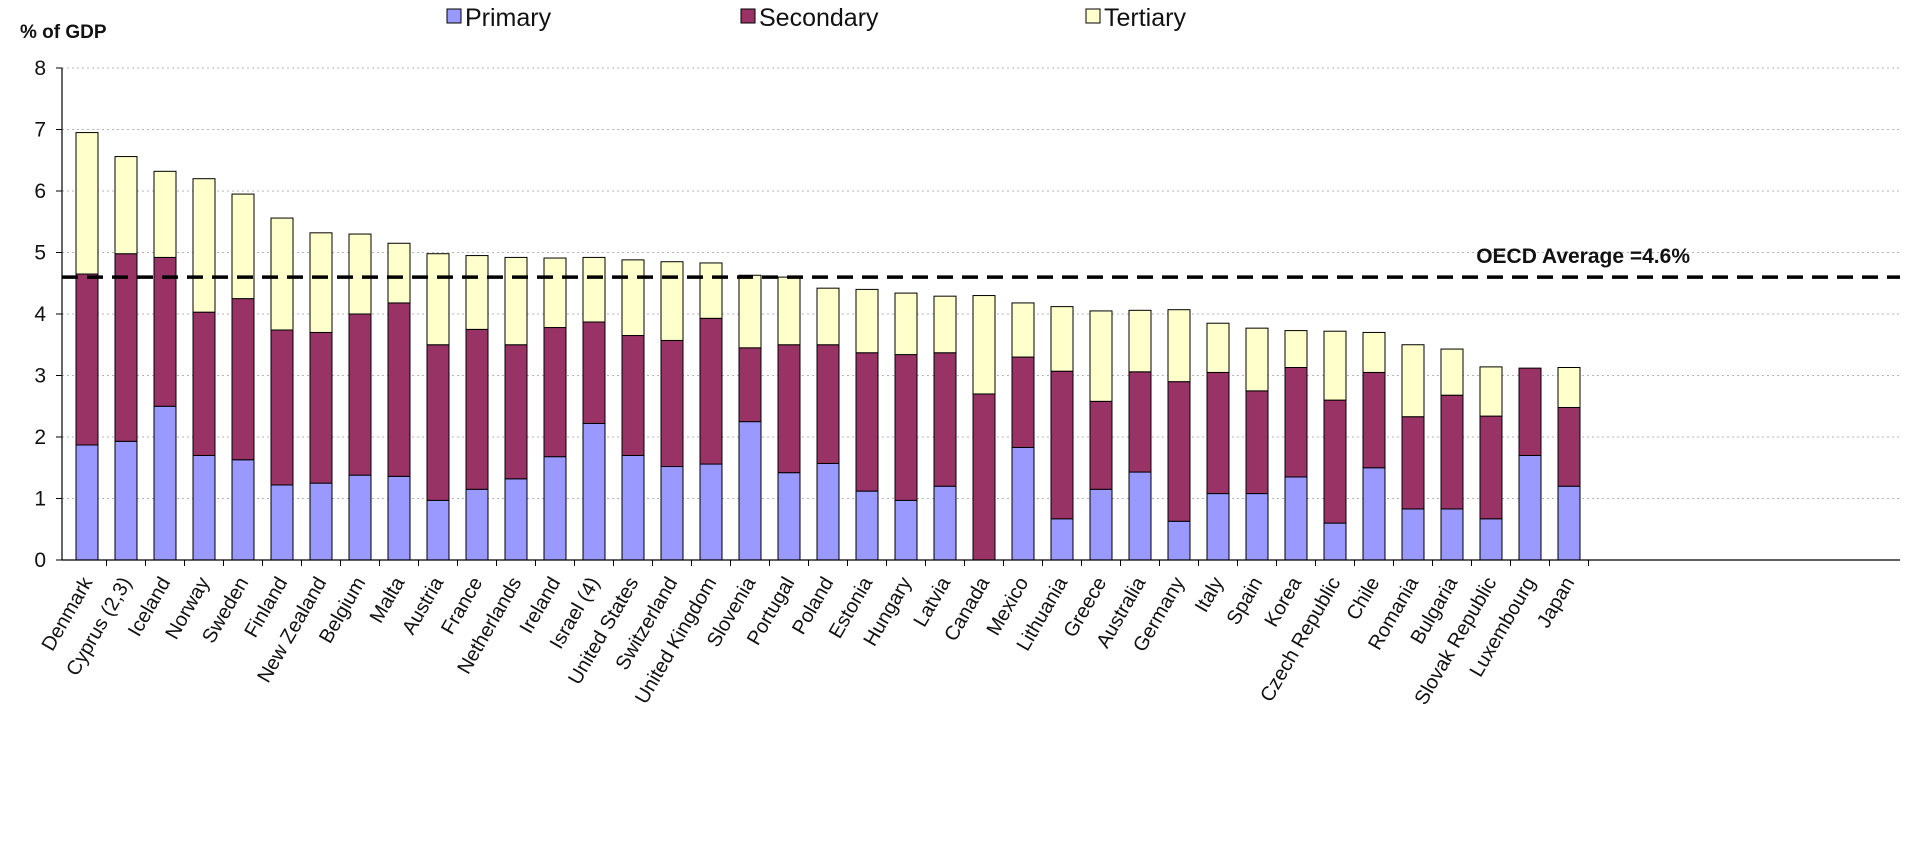 This screenshot has height=862, width=1907. Describe the element at coordinates (1374, 420) in the screenshot. I see `bar-secondary-chile` at that location.